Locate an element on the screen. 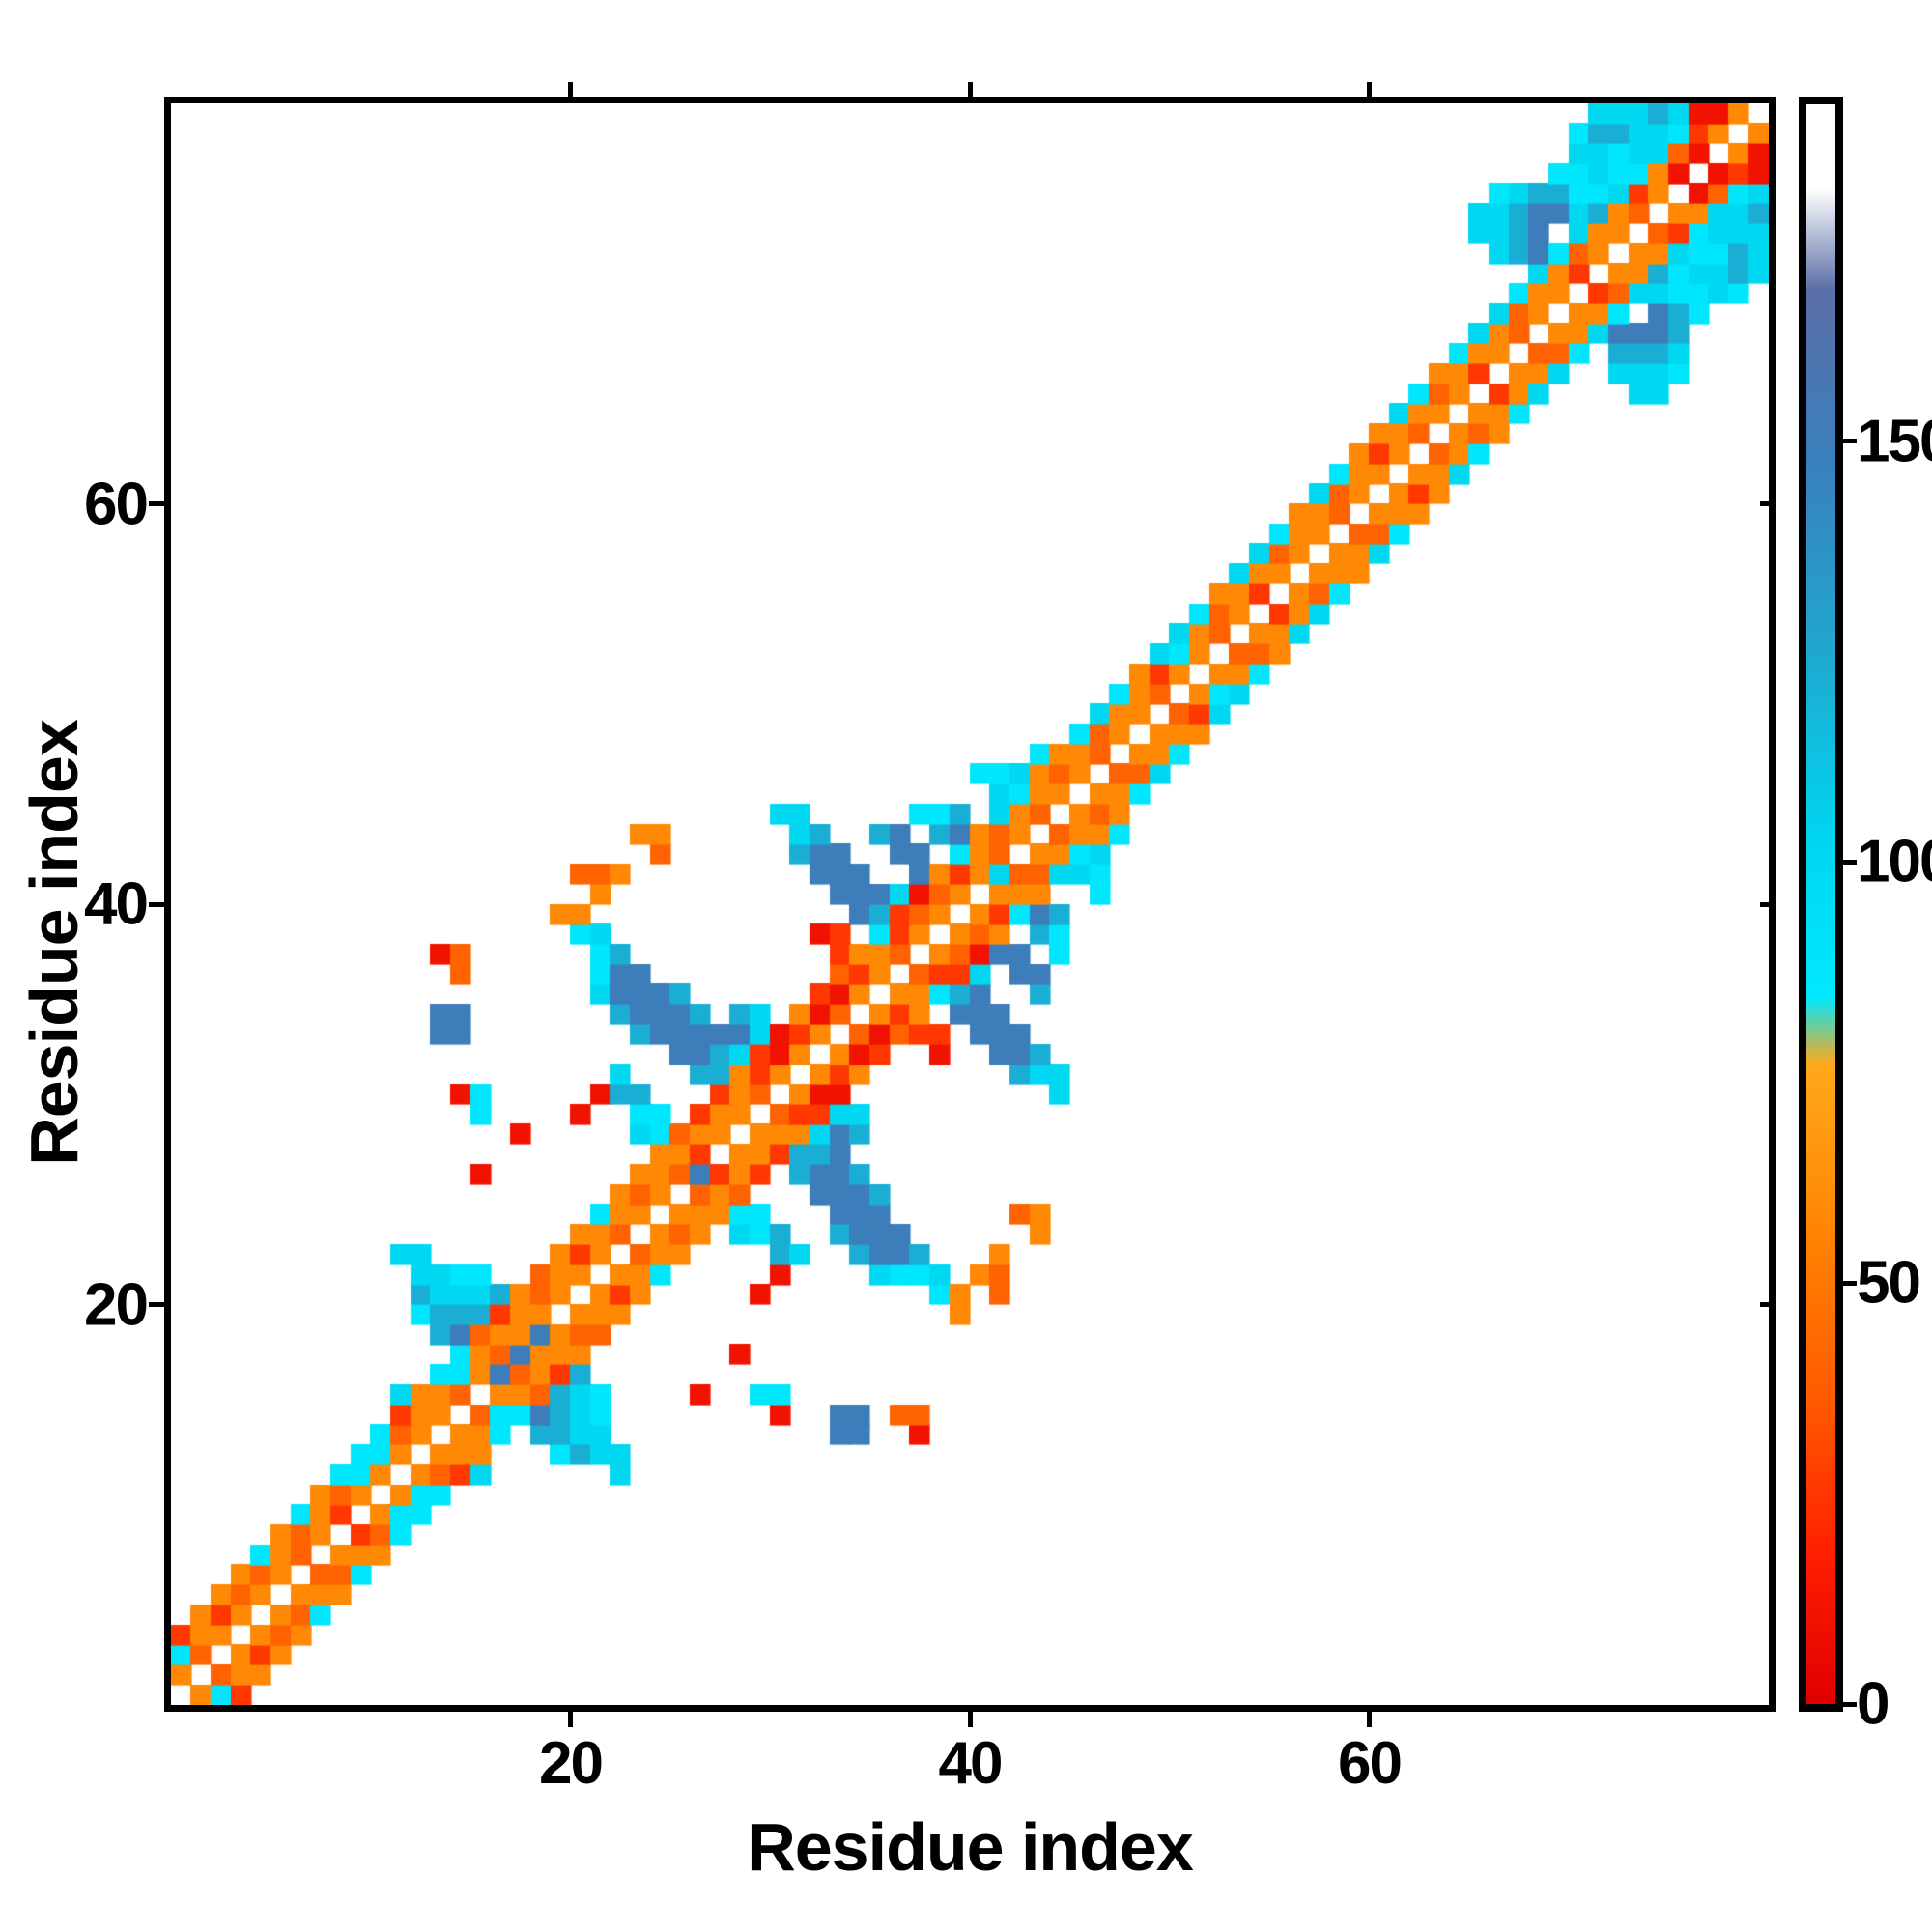  colorbar is located at coordinates (1821, 904).